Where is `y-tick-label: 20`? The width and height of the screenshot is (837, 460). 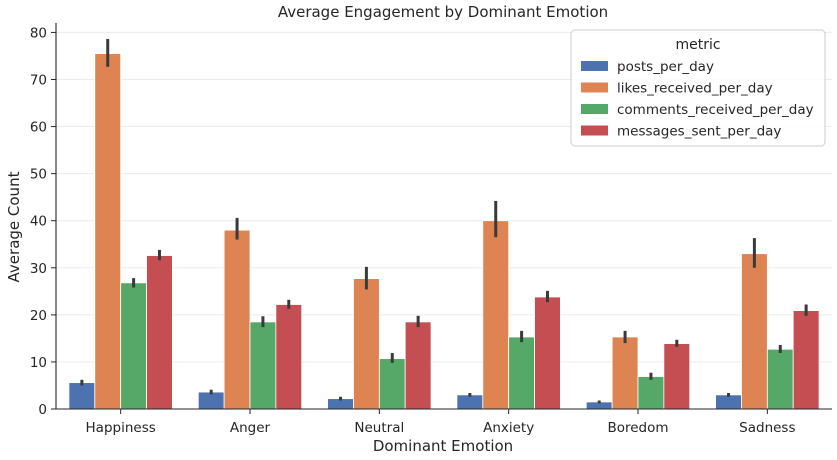
y-tick-label: 20 is located at coordinates (38, 316).